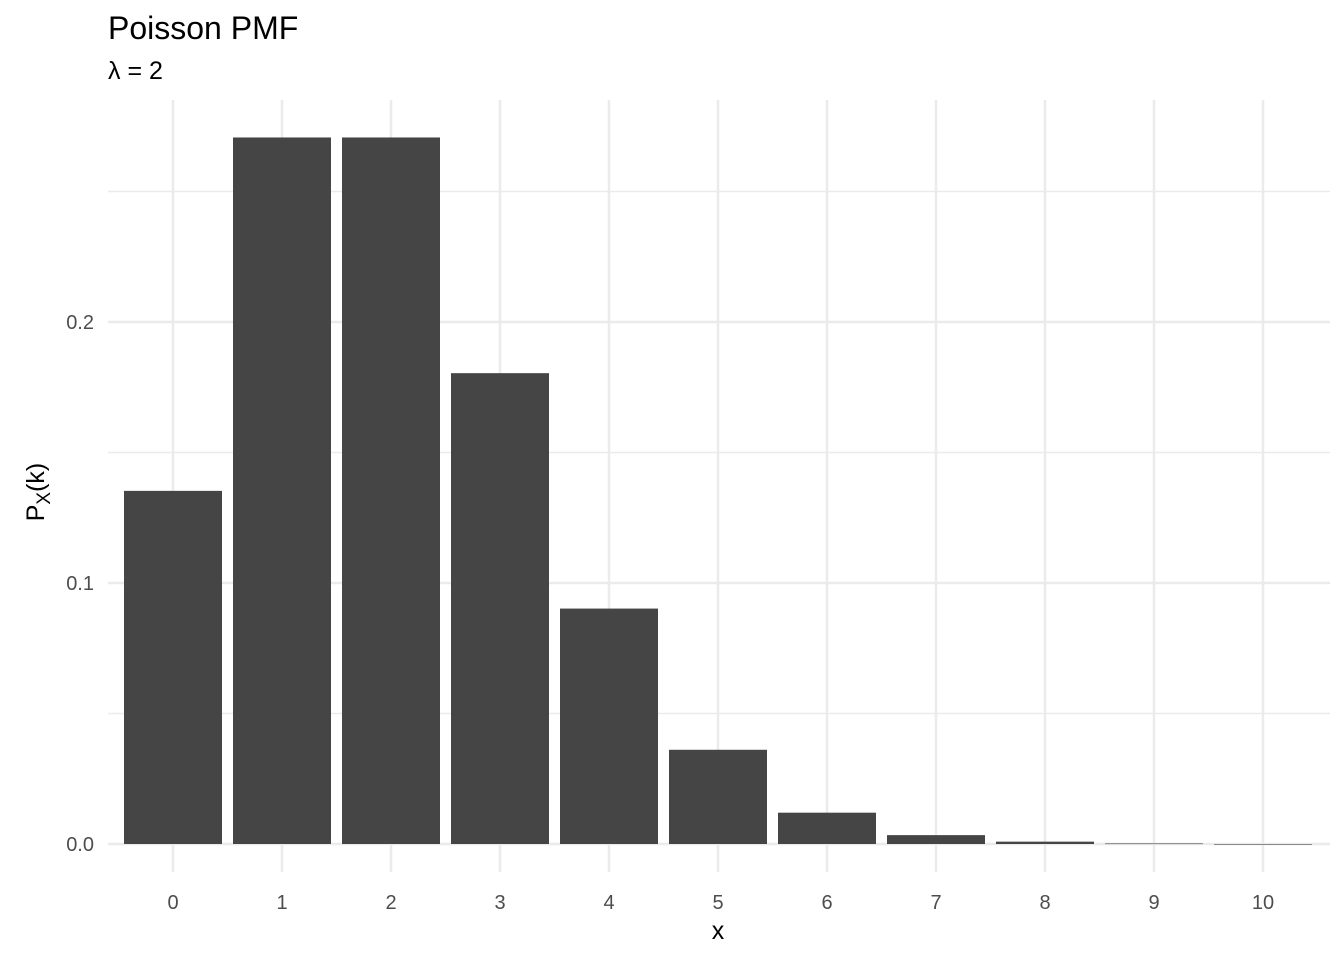 This screenshot has width=1344, height=960. I want to click on y-axis-title-suffix: (k), so click(36, 477).